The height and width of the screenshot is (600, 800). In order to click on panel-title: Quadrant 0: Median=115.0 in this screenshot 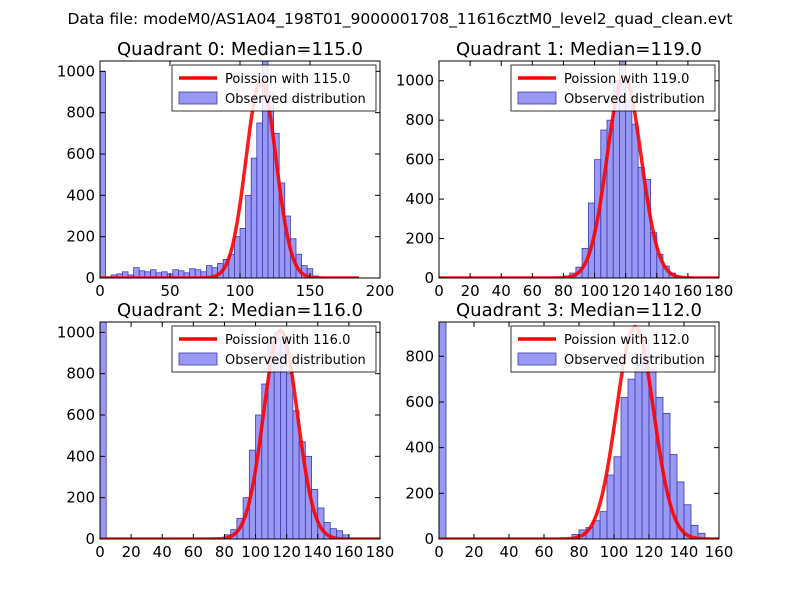, I will do `click(240, 49)`.